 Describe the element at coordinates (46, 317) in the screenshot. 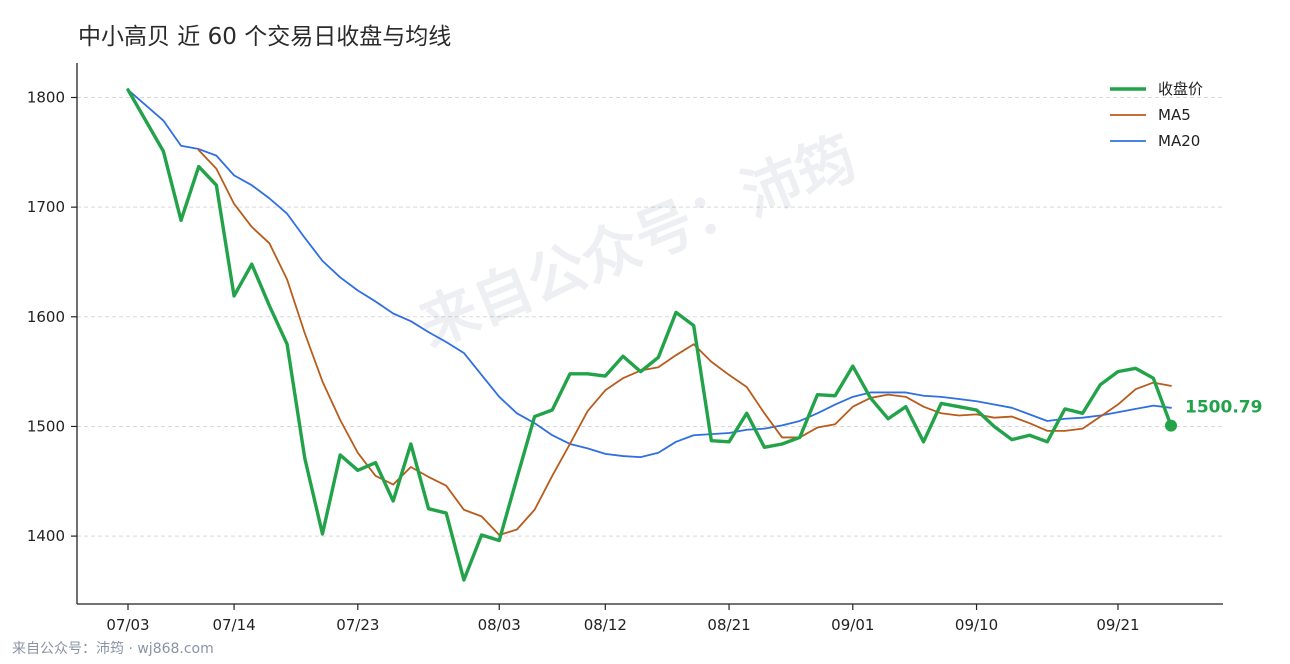

I see `y-tick-label-1600: 1600` at that location.